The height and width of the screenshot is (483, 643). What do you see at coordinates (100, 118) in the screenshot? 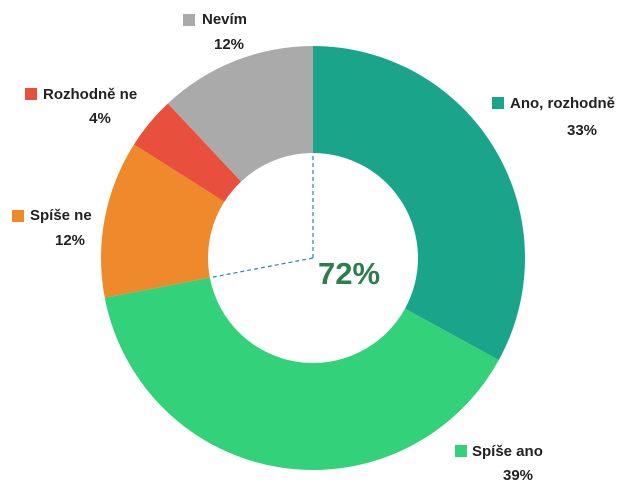
I see `slice-value-label: 4%` at bounding box center [100, 118].